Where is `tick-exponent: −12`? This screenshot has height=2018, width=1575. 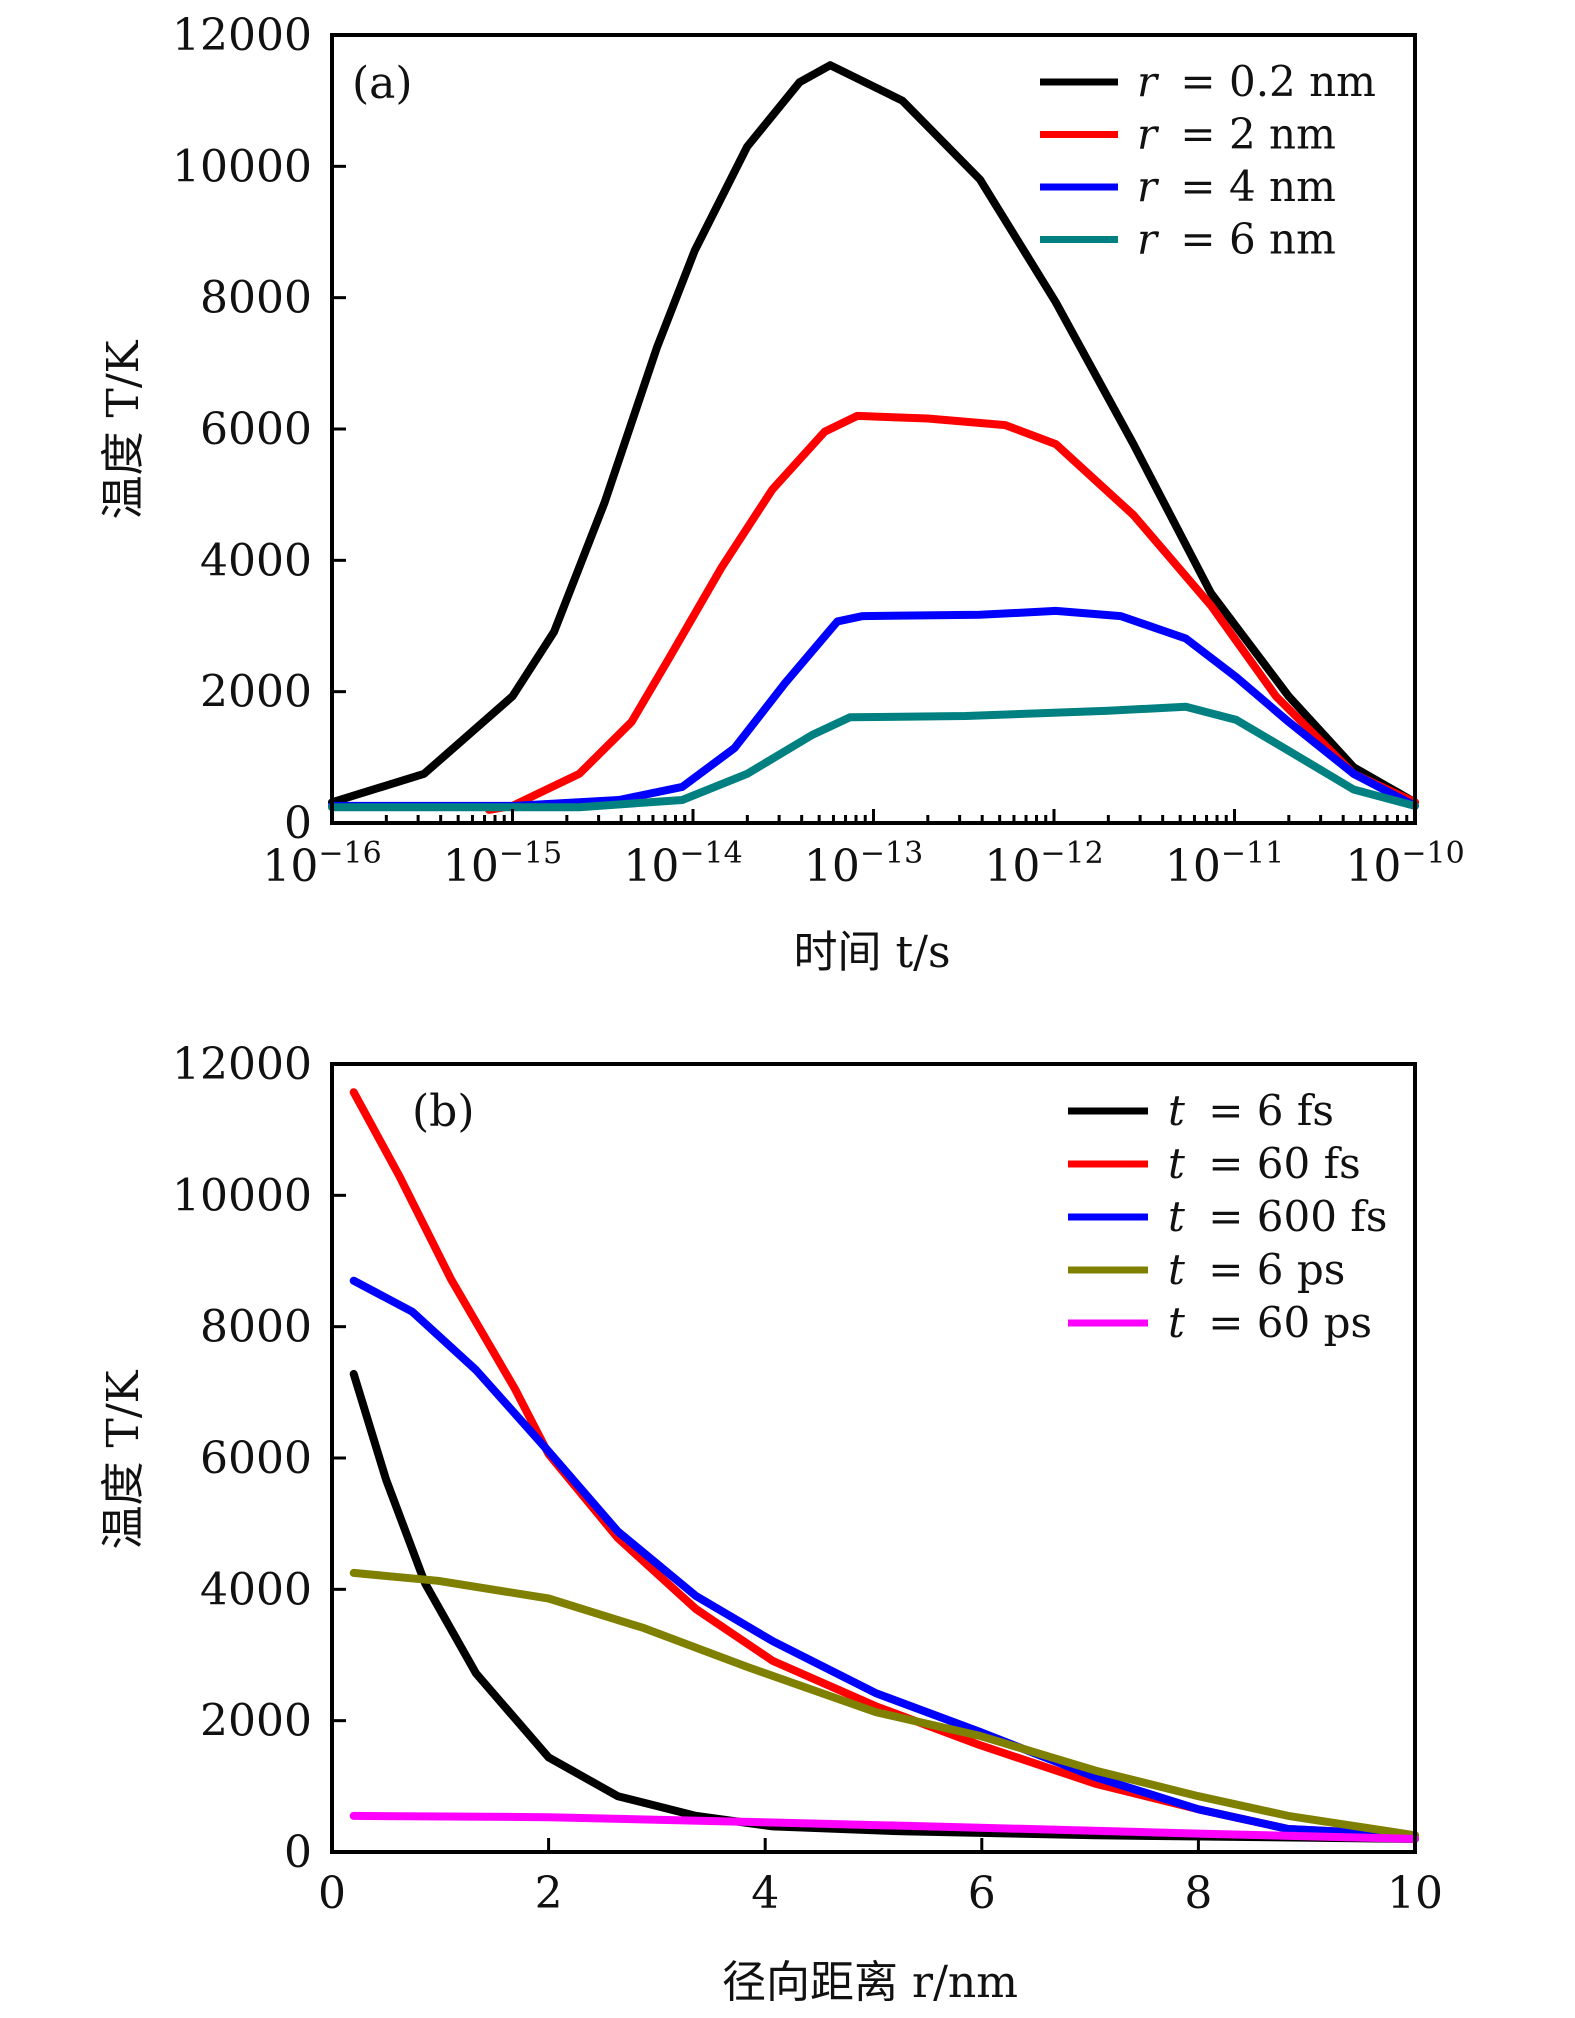
tick-exponent: −12 is located at coordinates (1071, 853).